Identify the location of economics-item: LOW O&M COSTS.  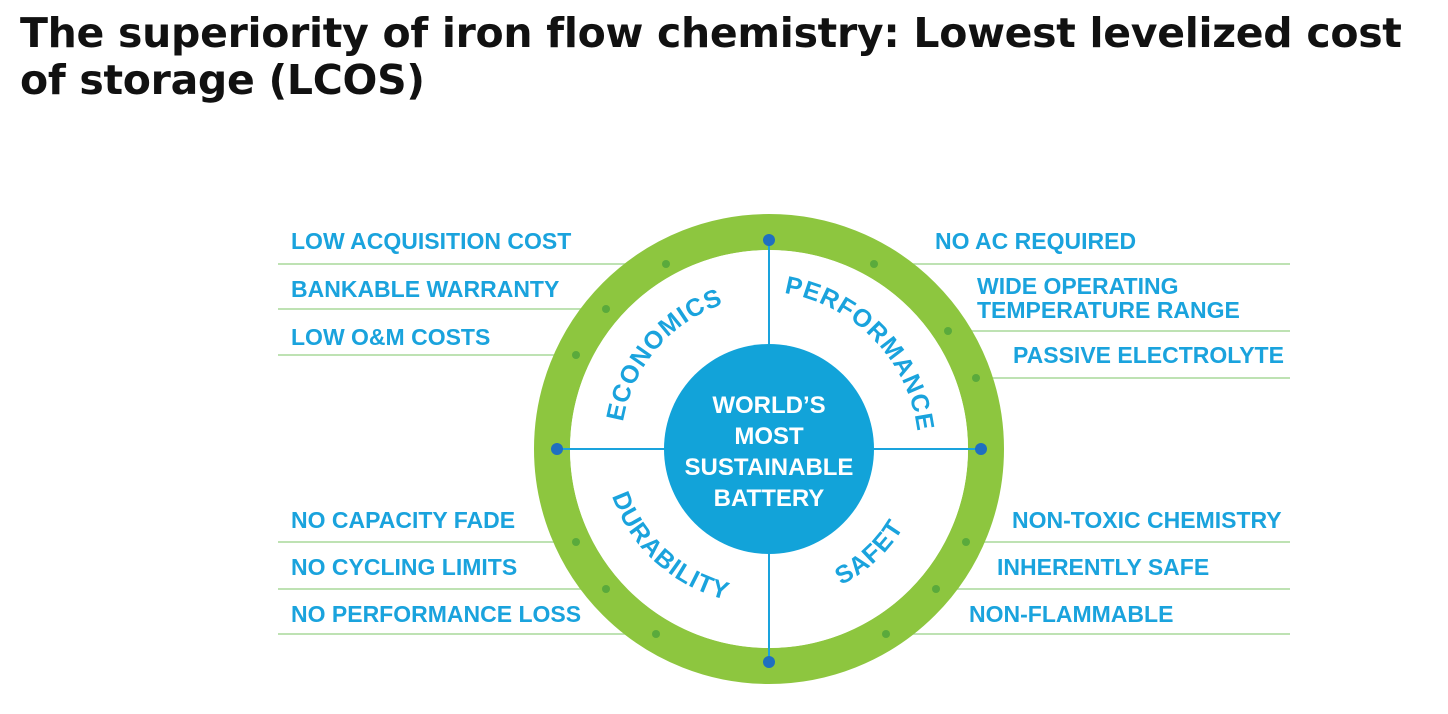
(390, 337).